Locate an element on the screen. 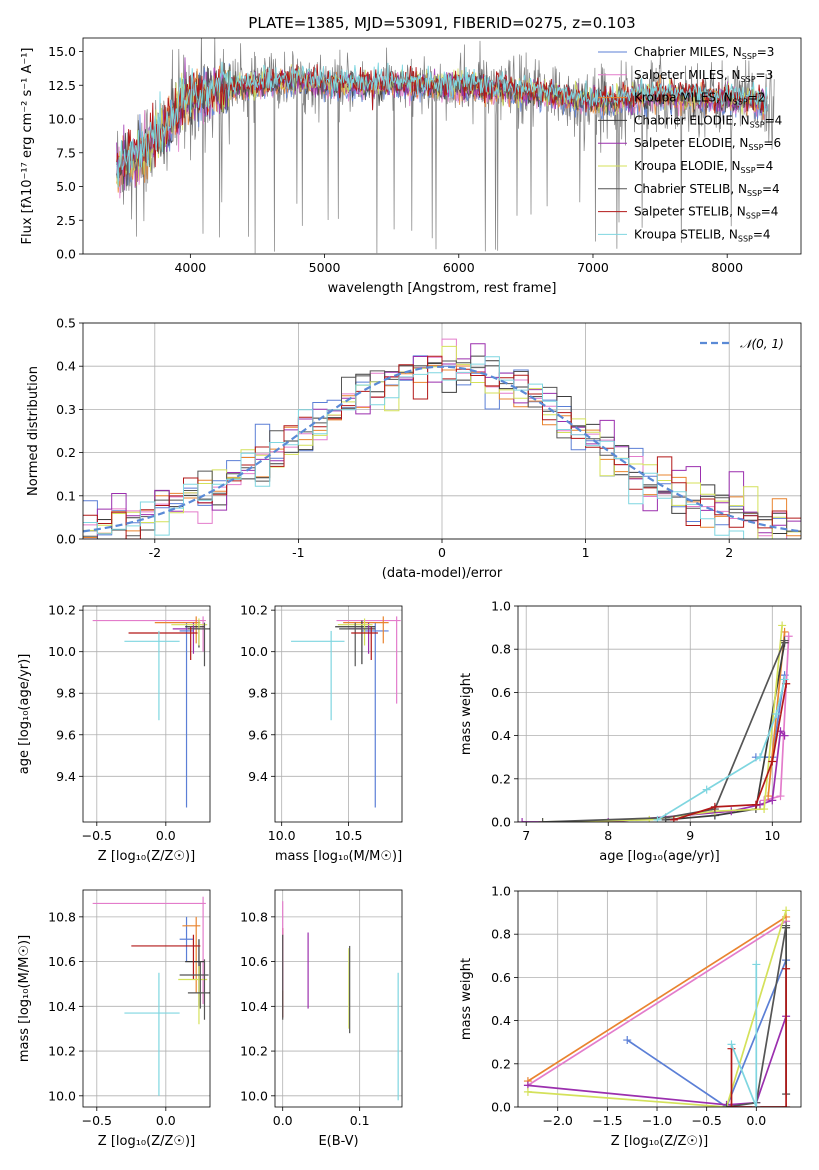 The image size is (819, 1170). y-tick-label: 0.2 is located at coordinates (501, 1063).